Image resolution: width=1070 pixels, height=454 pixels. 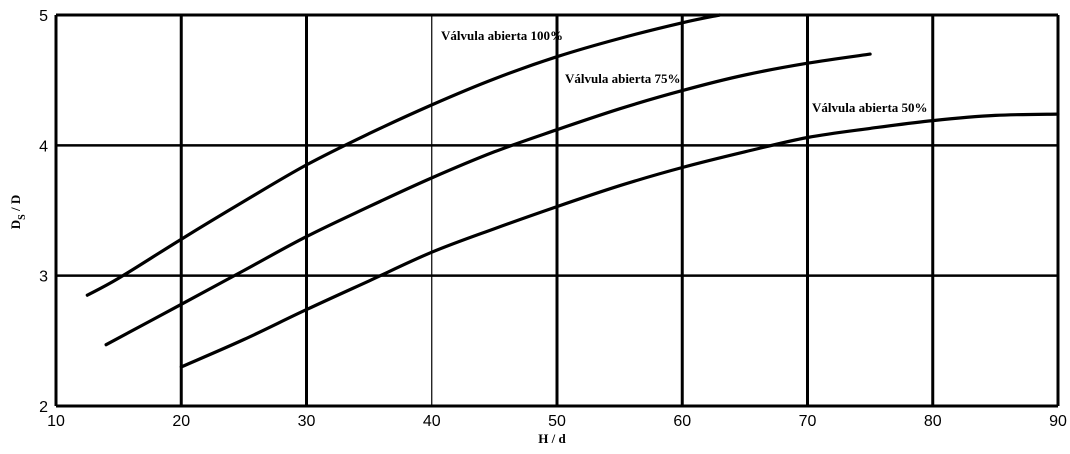 What do you see at coordinates (43, 146) in the screenshot?
I see `y-tick-label: 4` at bounding box center [43, 146].